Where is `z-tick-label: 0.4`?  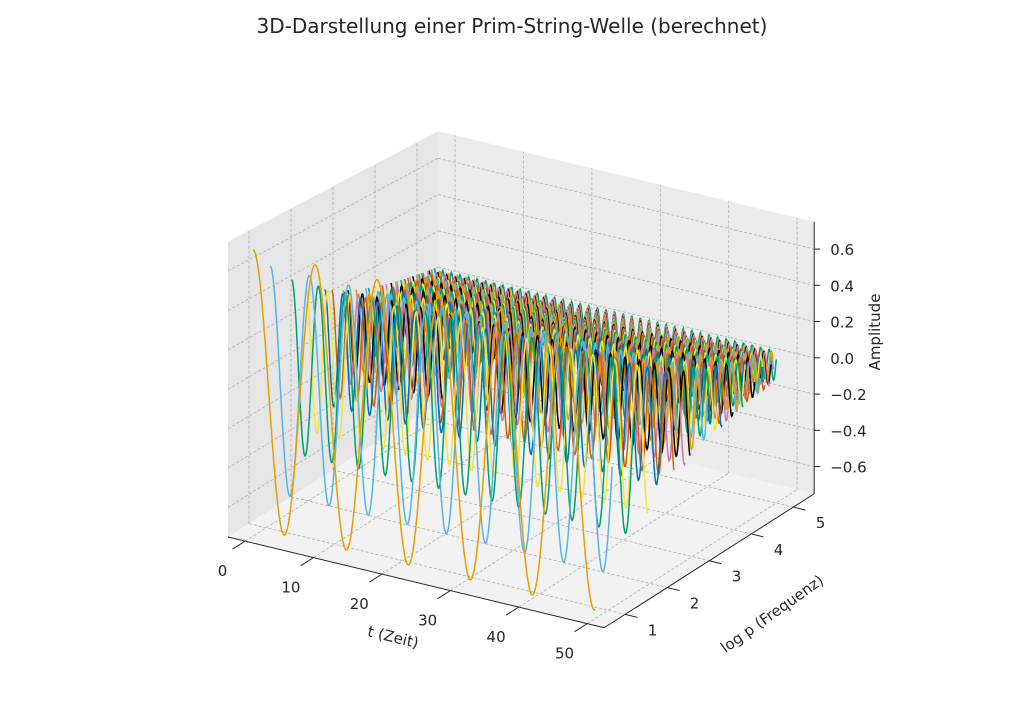 z-tick-label: 0.4 is located at coordinates (842, 286).